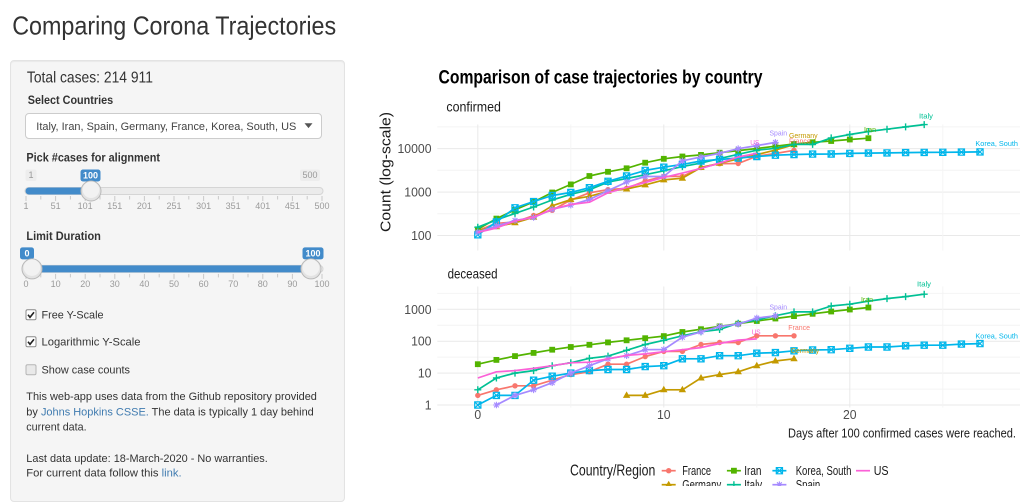  What do you see at coordinates (73, 315) in the screenshot?
I see `svg-text: Free Y-Scale` at bounding box center [73, 315].